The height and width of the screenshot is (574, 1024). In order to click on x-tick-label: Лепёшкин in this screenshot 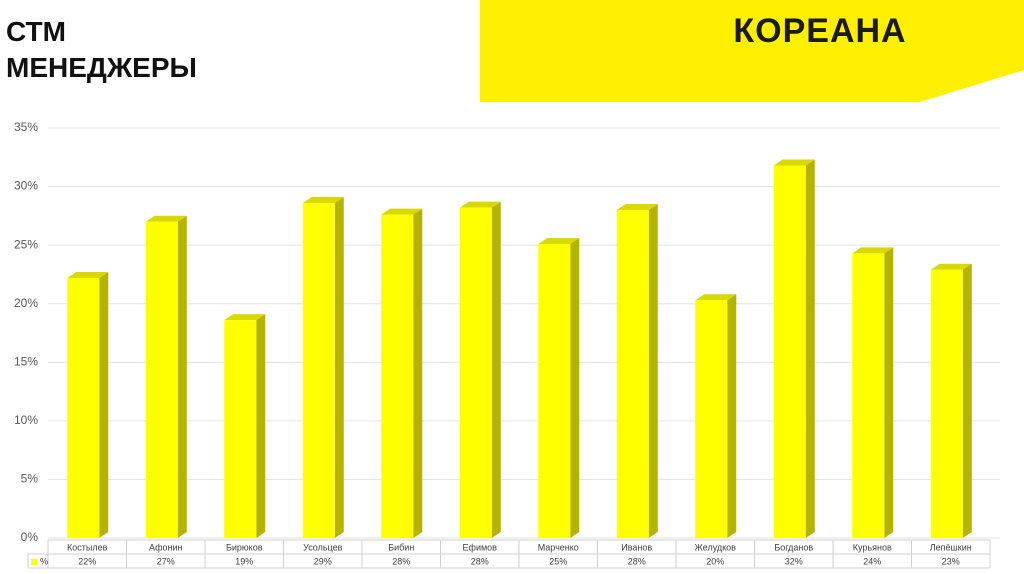, I will do `click(951, 547)`.